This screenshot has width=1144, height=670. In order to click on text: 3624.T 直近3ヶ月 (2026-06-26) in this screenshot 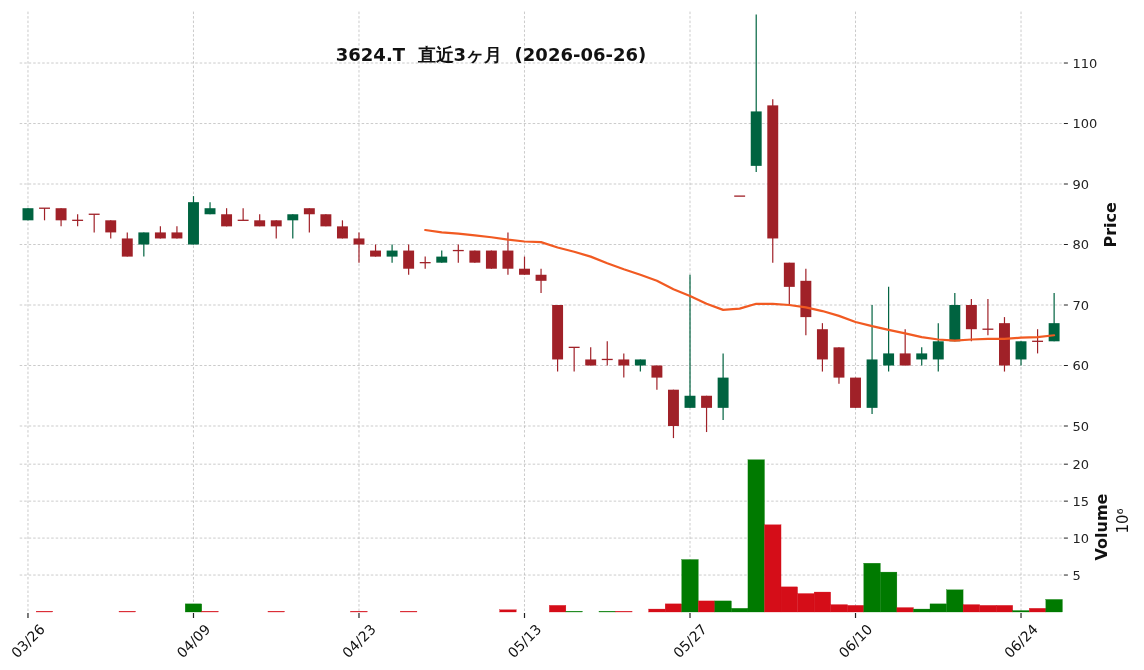, I will do `click(491, 55)`.